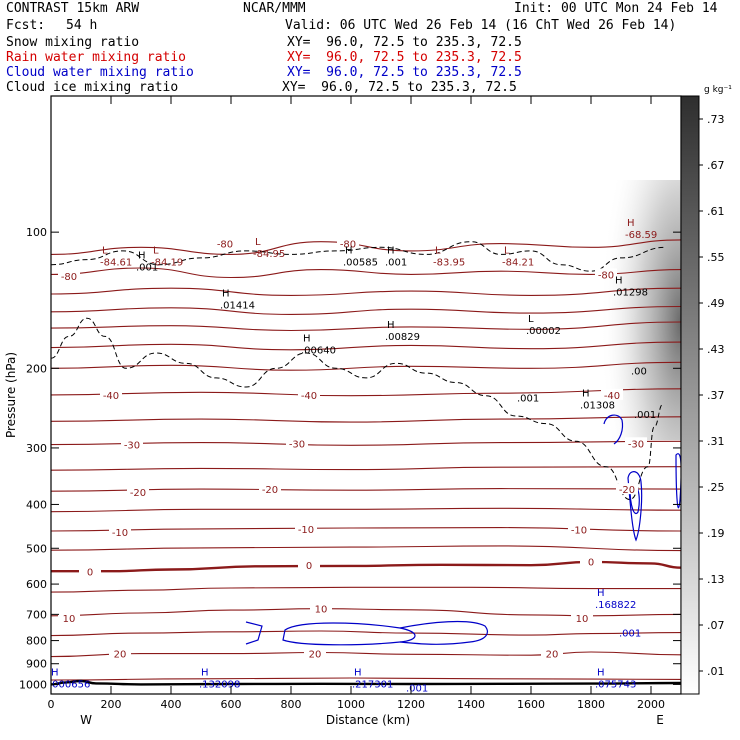 This screenshot has width=740, height=740. Describe the element at coordinates (404, 57) in the screenshot. I see `legend-rain-xy: XY= 96.0, 72.5 to 235.3, 72.5` at that location.